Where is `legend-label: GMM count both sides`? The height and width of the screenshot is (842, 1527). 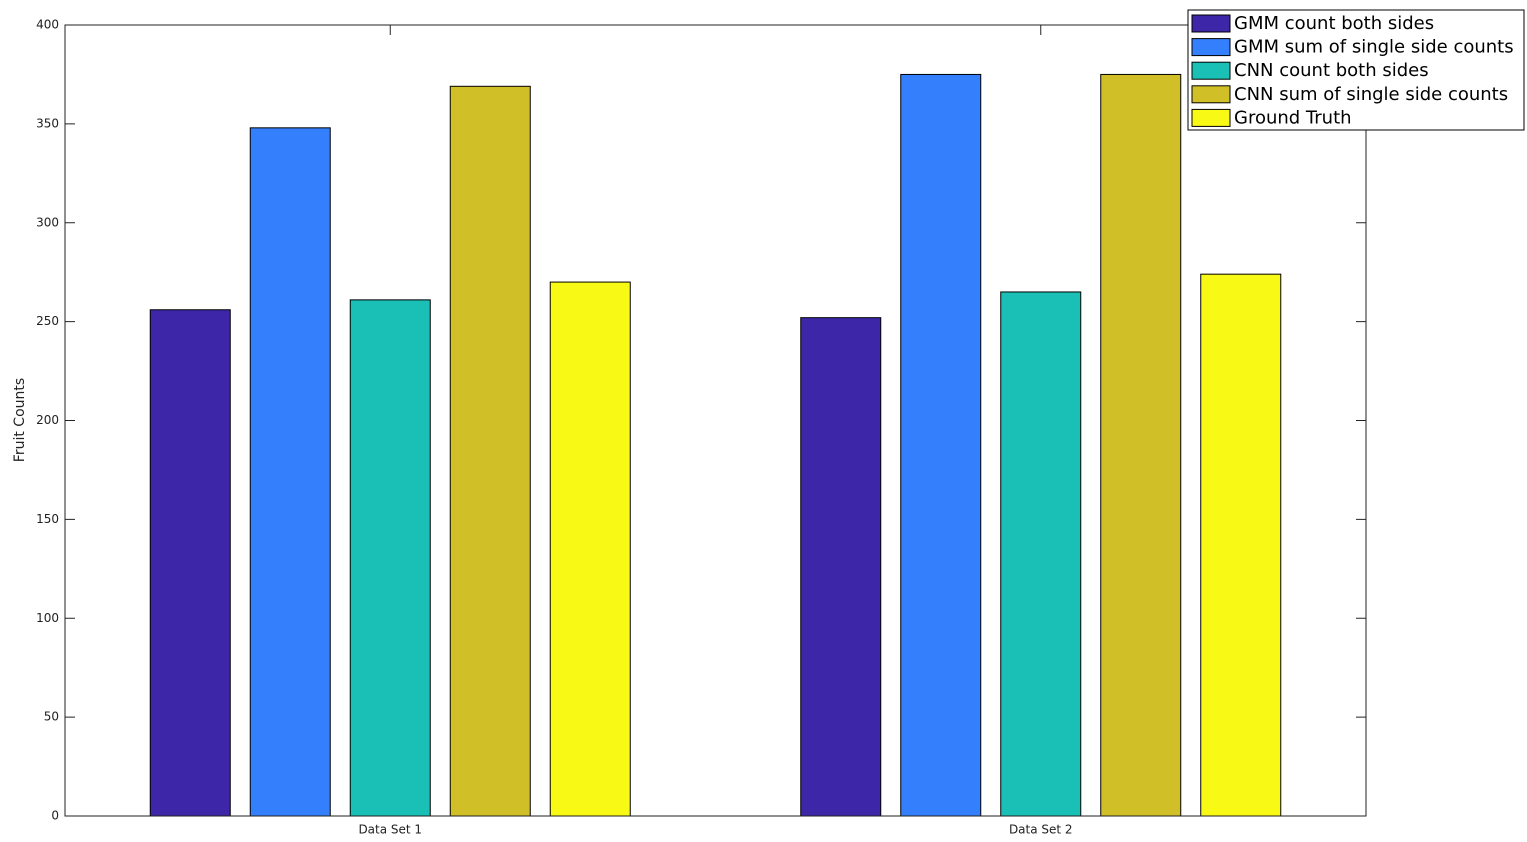 legend-label: GMM count both sides is located at coordinates (1334, 23).